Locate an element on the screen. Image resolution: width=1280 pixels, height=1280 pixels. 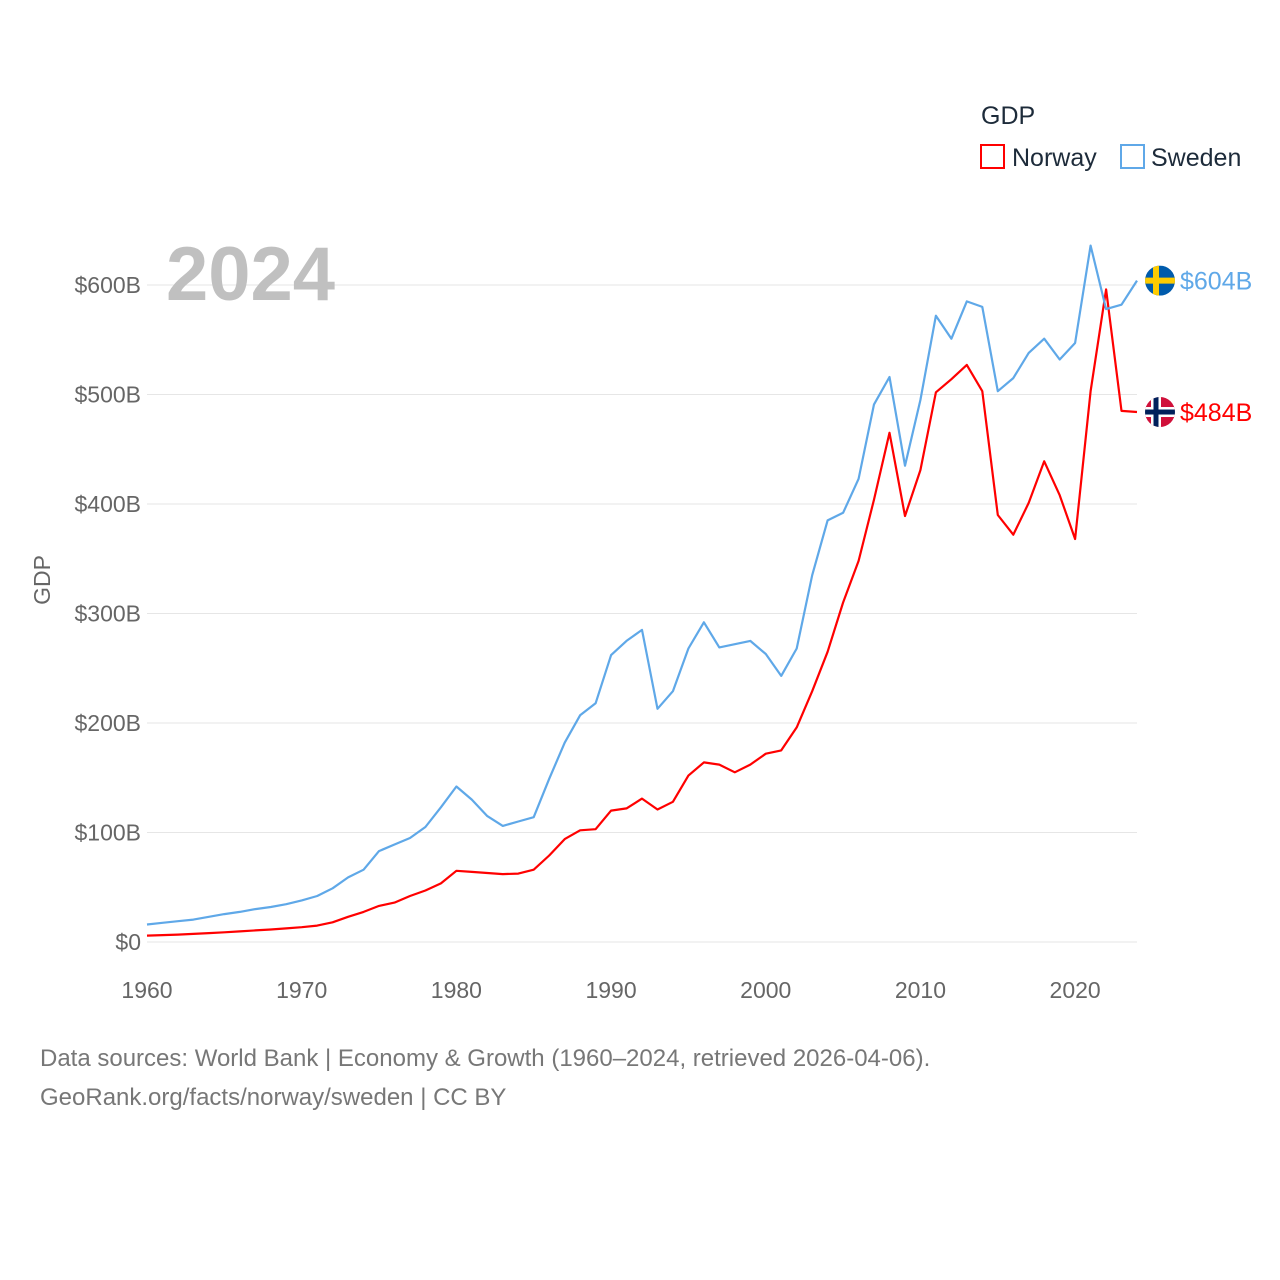
x-tick-label: 2000 is located at coordinates (765, 990).